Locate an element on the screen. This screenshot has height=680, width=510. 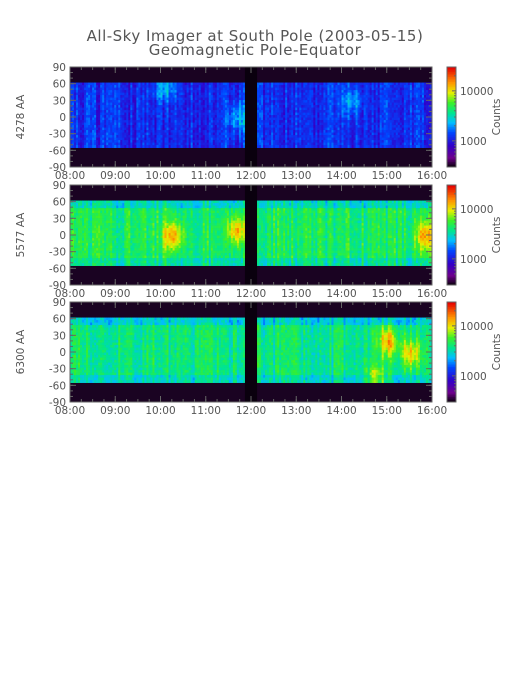
panel-2-image is located at coordinates (251, 235).